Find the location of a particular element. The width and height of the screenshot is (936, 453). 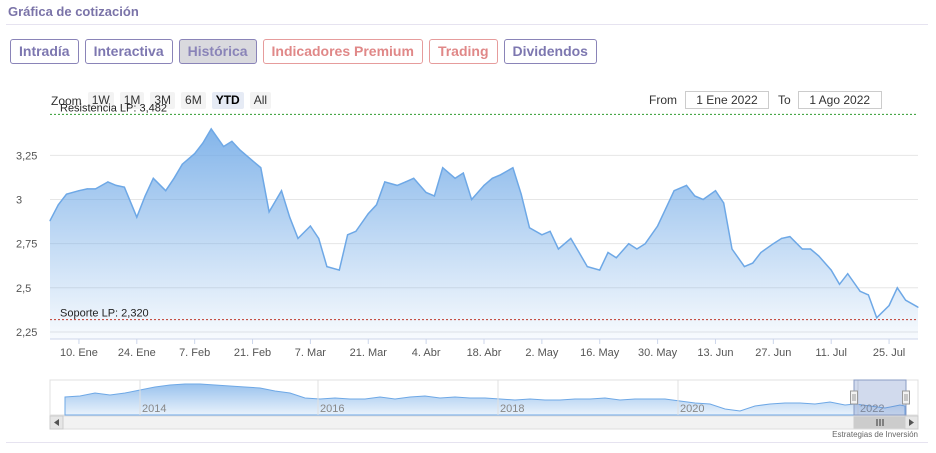

range-to-input is located at coordinates (839, 100).